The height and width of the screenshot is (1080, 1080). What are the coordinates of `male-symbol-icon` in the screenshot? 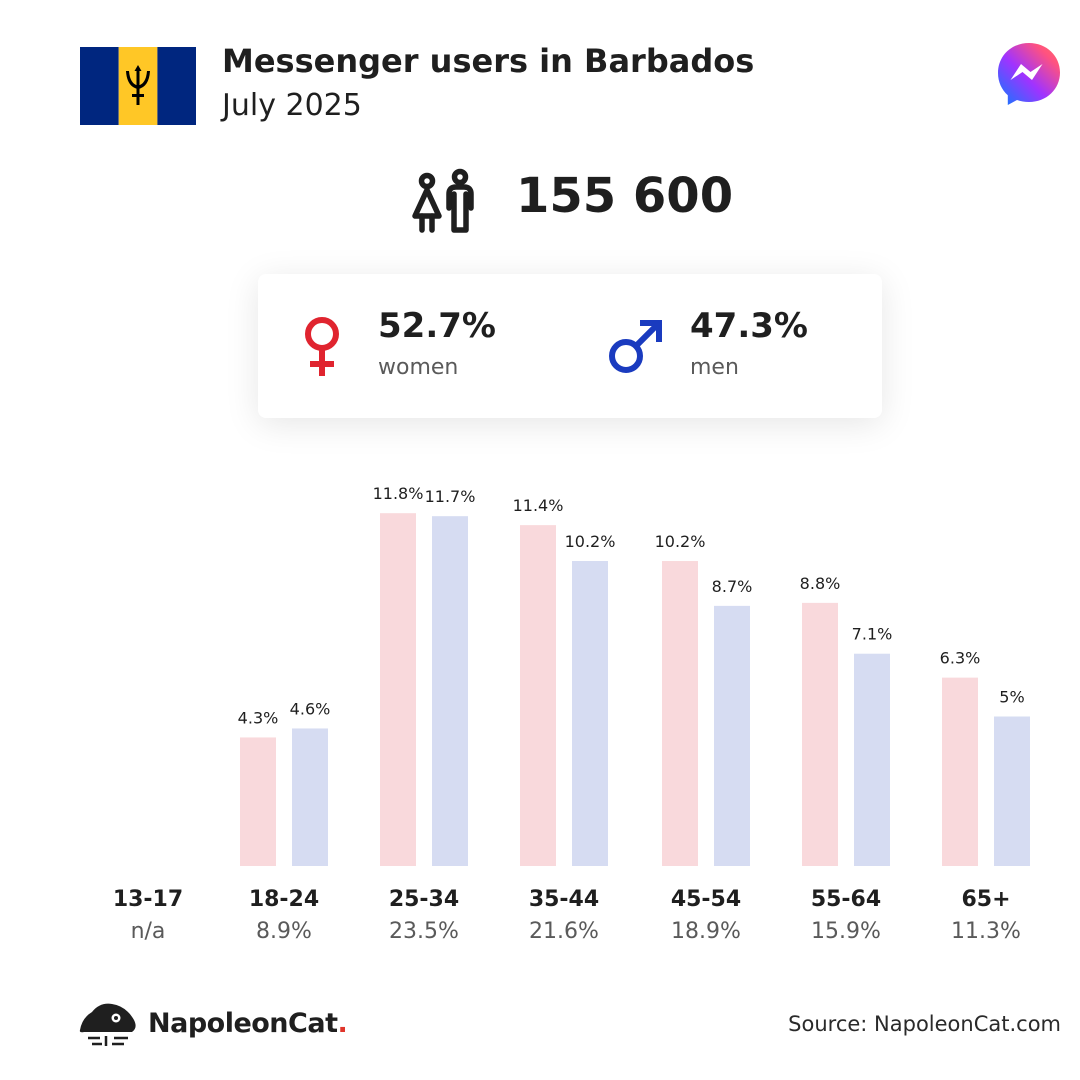 It's located at (635, 346).